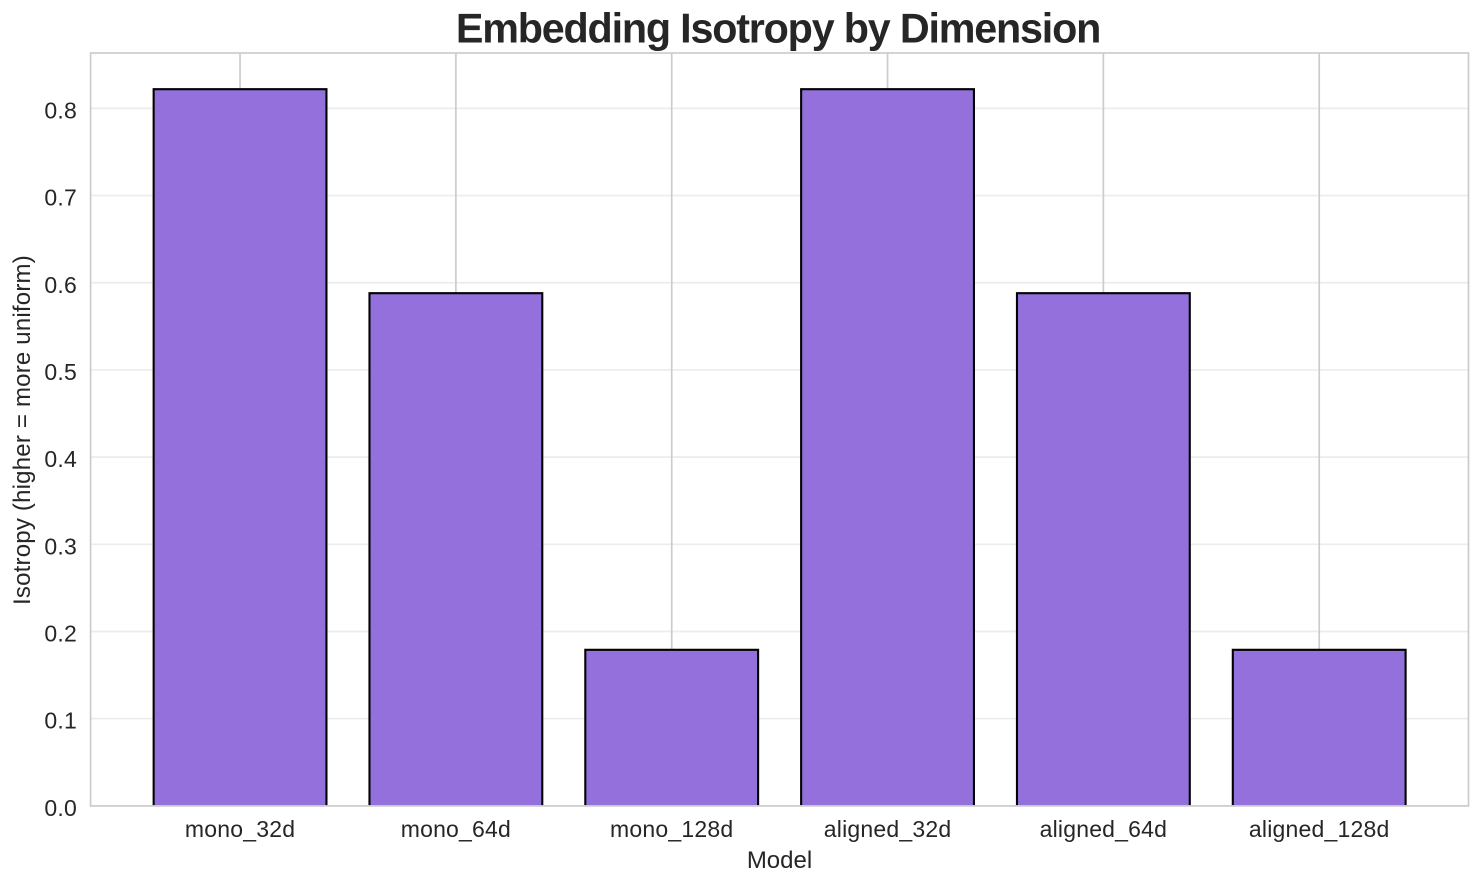  I want to click on svg-text: 0.8, so click(60, 110).